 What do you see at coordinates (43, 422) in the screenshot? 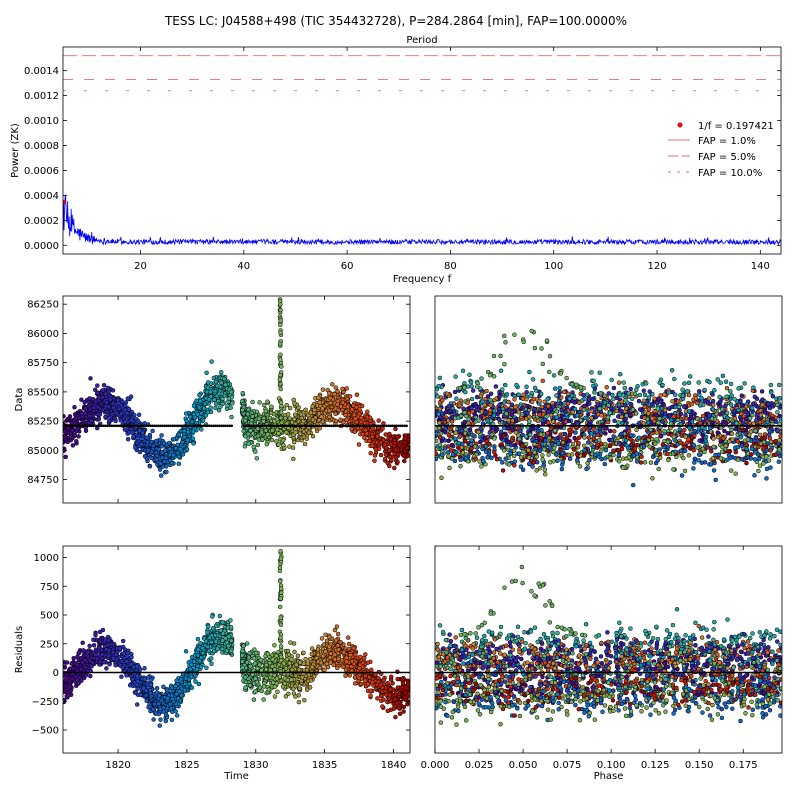
I see `y-tick-label: 85250` at bounding box center [43, 422].